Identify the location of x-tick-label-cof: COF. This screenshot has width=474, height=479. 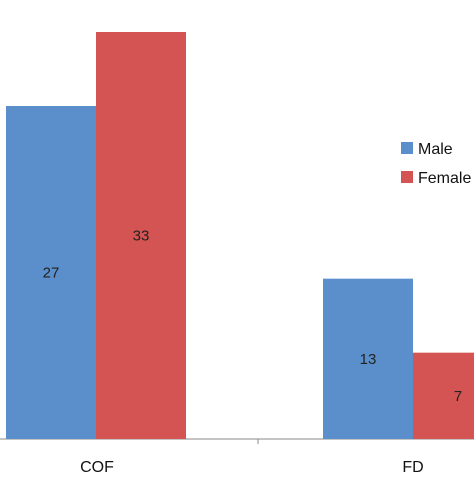
(97, 466).